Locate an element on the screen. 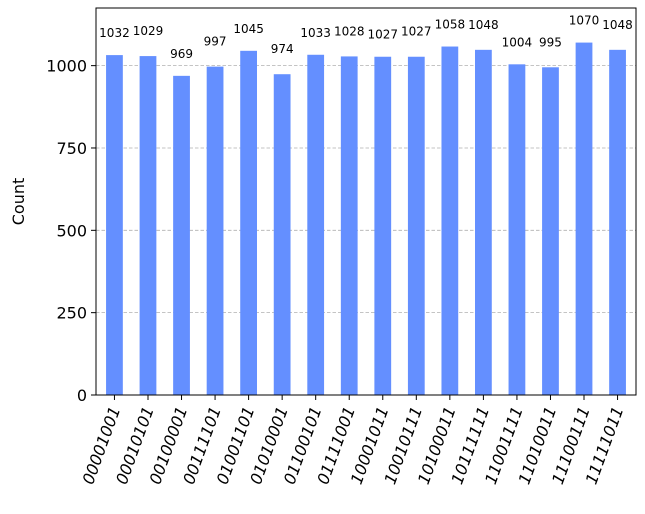 The width and height of the screenshot is (645, 514). y-axis: 0 250 500 750 1000 is located at coordinates (71, 231).